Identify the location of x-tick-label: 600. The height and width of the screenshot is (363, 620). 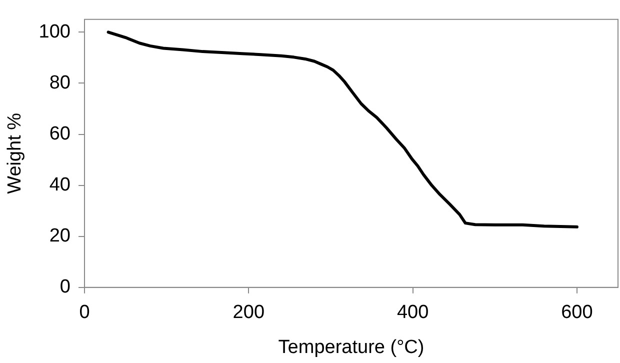
(577, 313).